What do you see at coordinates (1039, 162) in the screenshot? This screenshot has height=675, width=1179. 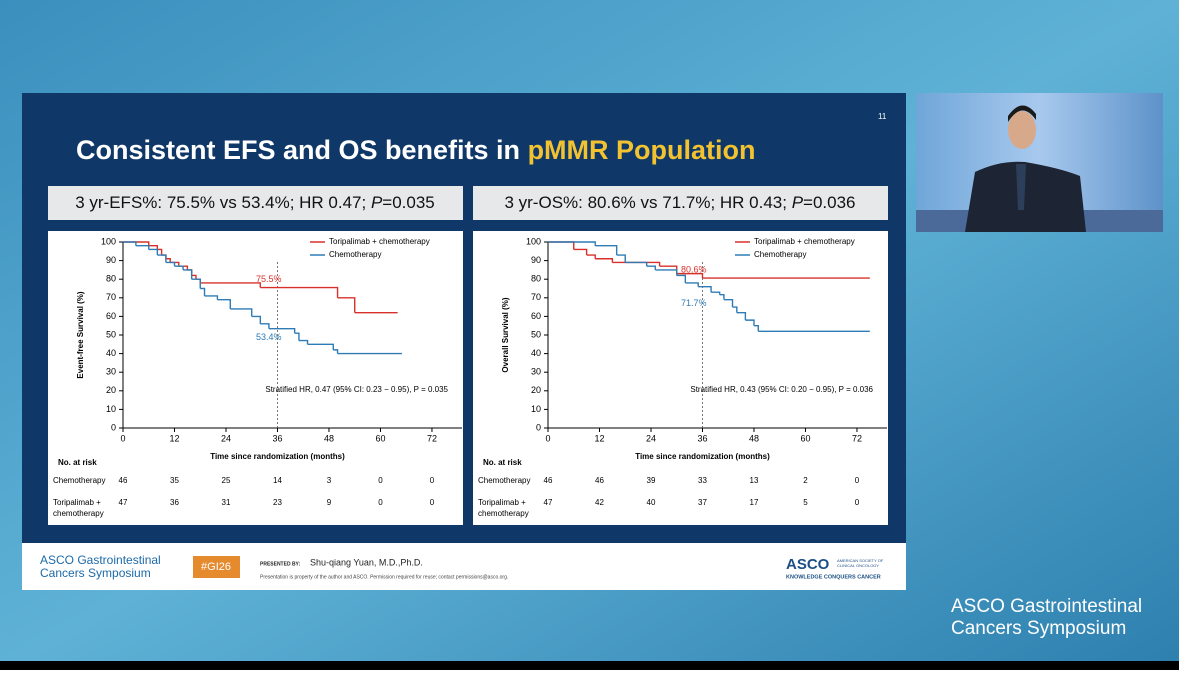 I see `speaker-video` at bounding box center [1039, 162].